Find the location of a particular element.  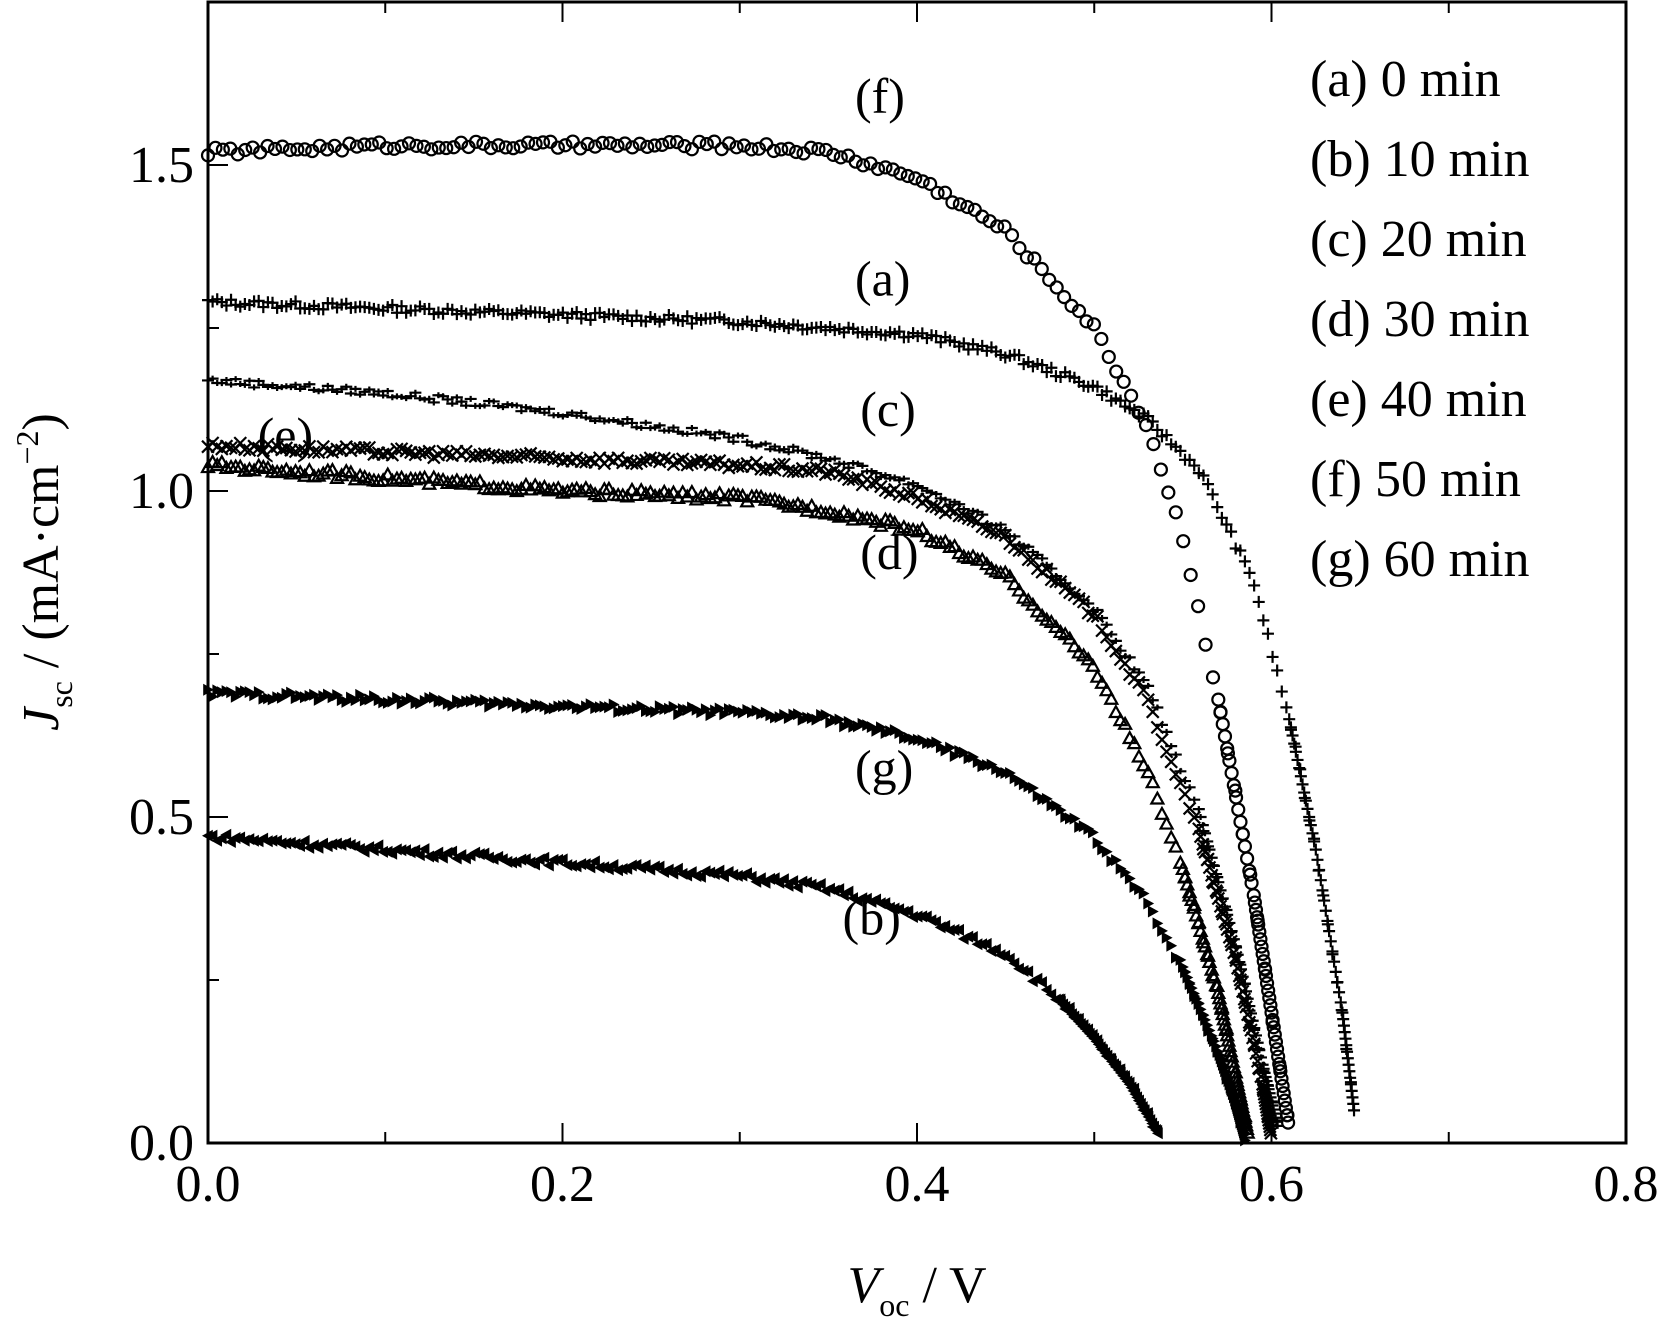

curve-label-c: (c) is located at coordinates (888, 409).